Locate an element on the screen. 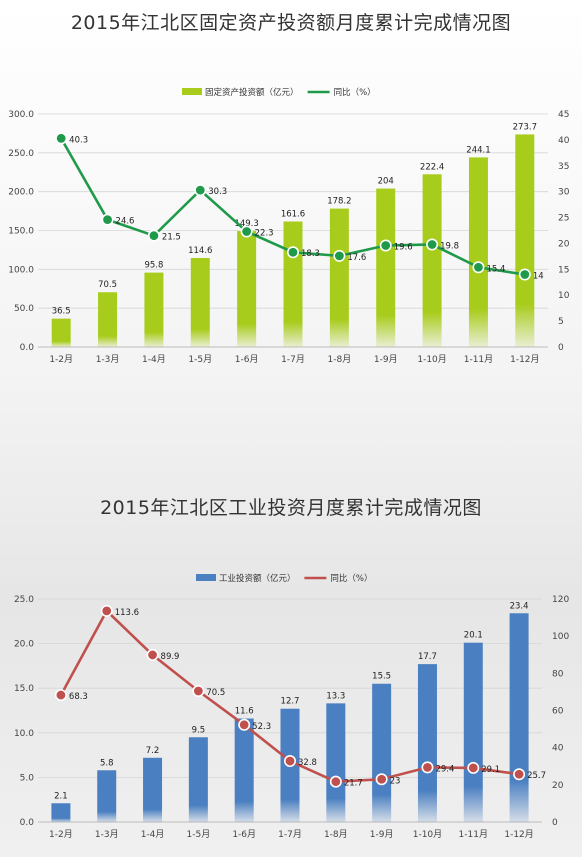  y2-tick-label: 40 is located at coordinates (564, 141).